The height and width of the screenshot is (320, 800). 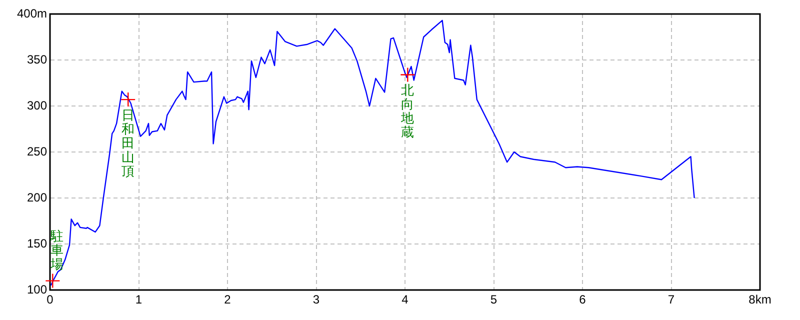 I want to click on x-tick-label: 1, so click(x=138, y=299).